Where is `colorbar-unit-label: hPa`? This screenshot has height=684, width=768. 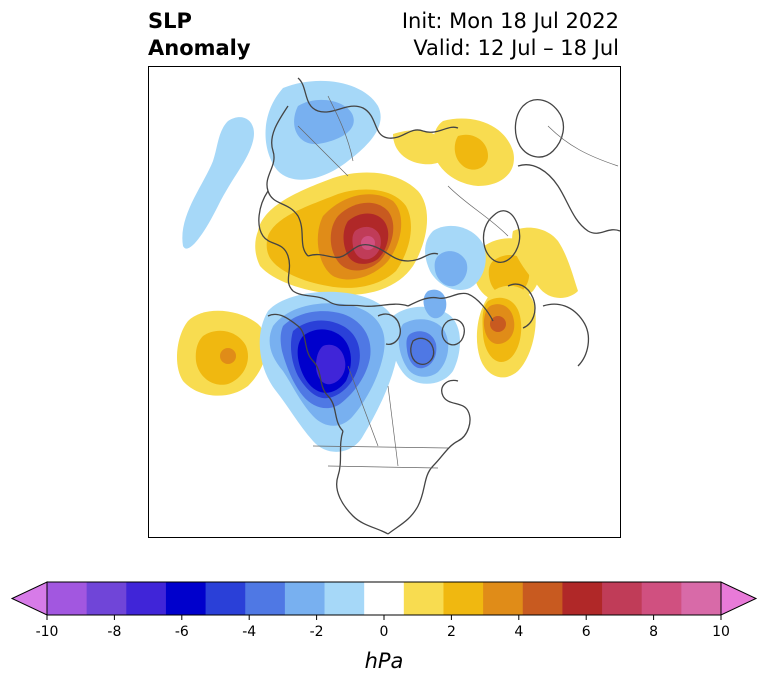 colorbar-unit-label: hPa is located at coordinates (384, 661).